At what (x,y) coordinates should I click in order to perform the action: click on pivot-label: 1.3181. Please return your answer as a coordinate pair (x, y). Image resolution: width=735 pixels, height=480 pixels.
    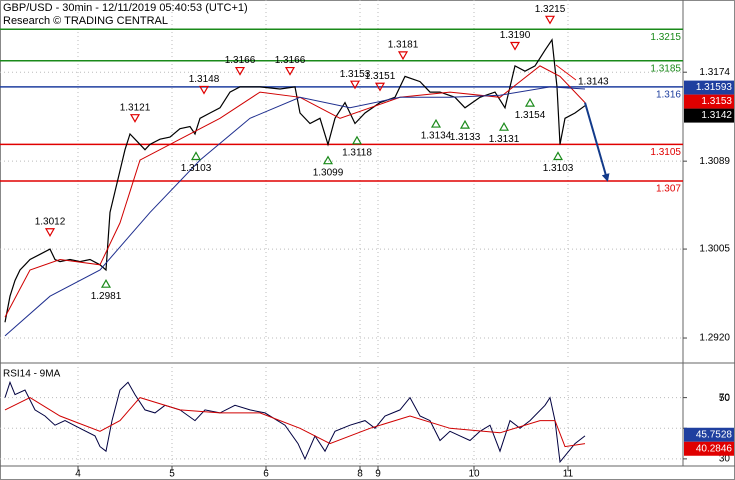
    Looking at the image, I should click on (403, 45).